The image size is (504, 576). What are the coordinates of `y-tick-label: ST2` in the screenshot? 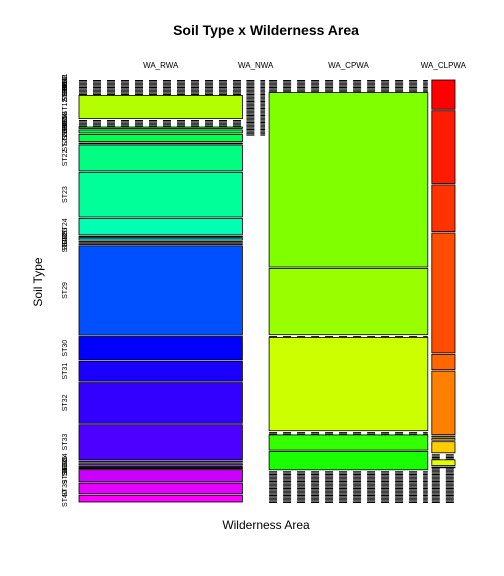 It's located at (65, 81).